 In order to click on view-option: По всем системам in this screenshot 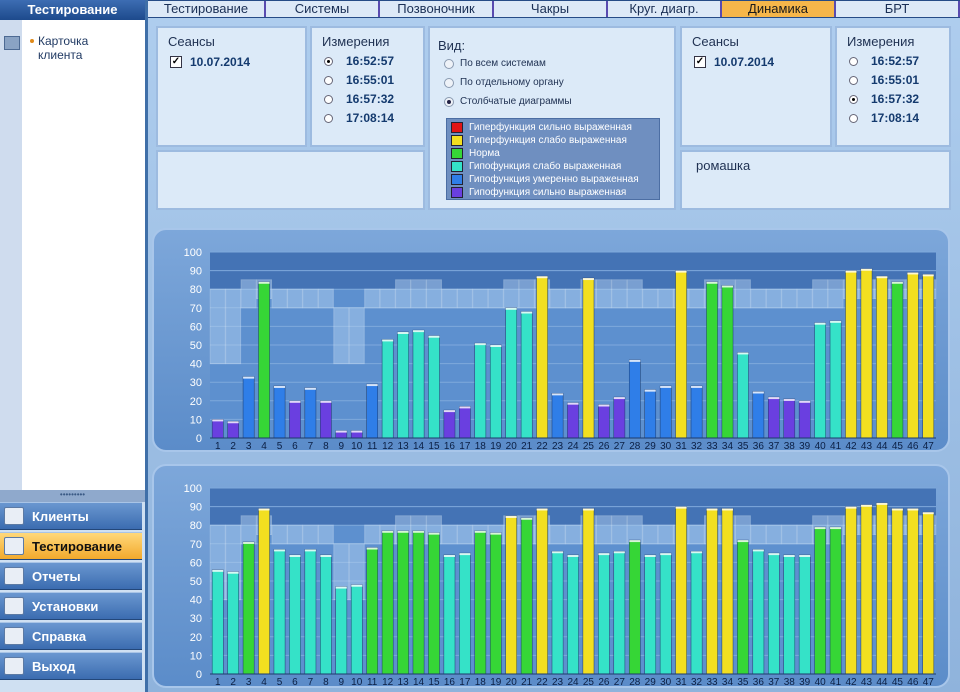, I will do `click(495, 63)`.